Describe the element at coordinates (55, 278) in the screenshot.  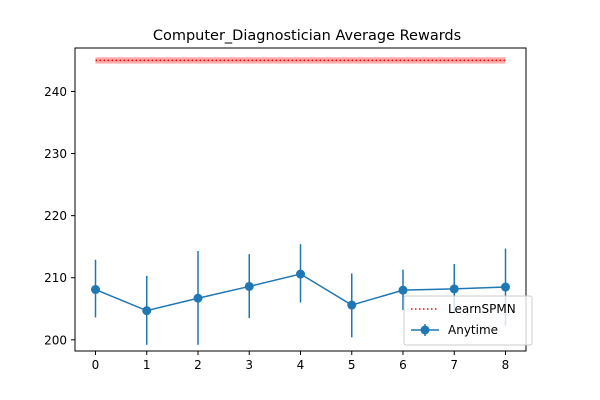
I see `y-tick-label: 210` at that location.